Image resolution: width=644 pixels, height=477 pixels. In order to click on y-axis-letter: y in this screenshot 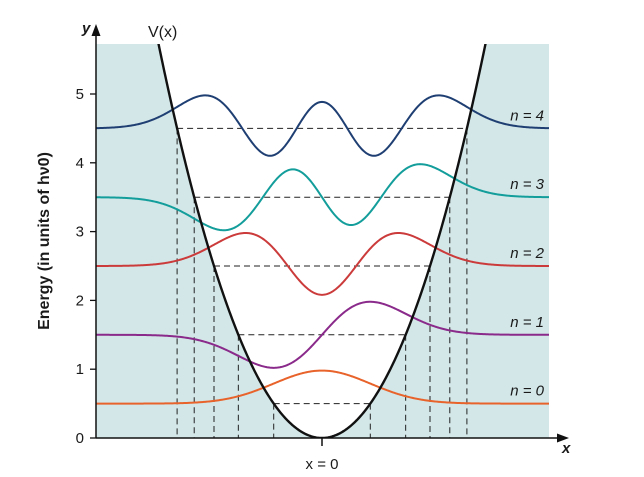, I will do `click(86, 28)`.